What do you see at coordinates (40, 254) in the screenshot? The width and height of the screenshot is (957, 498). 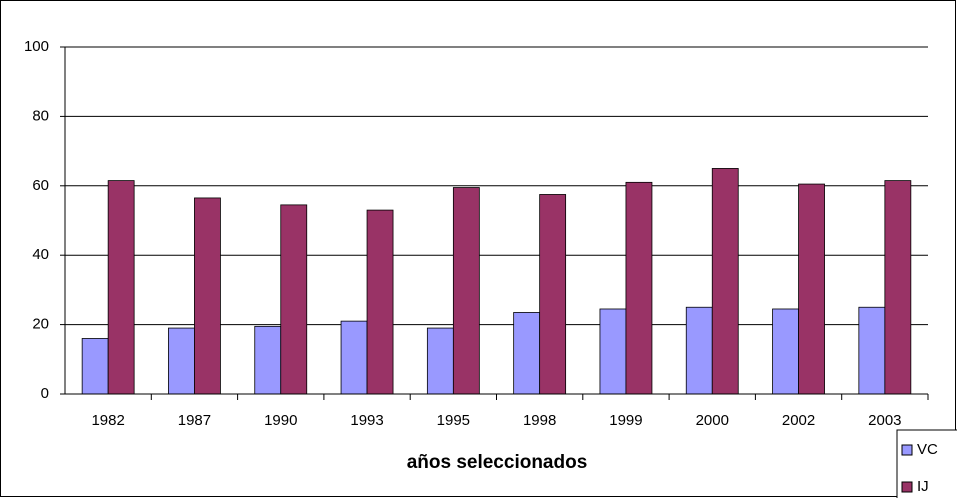 I see `y-tick-label: 40` at bounding box center [40, 254].